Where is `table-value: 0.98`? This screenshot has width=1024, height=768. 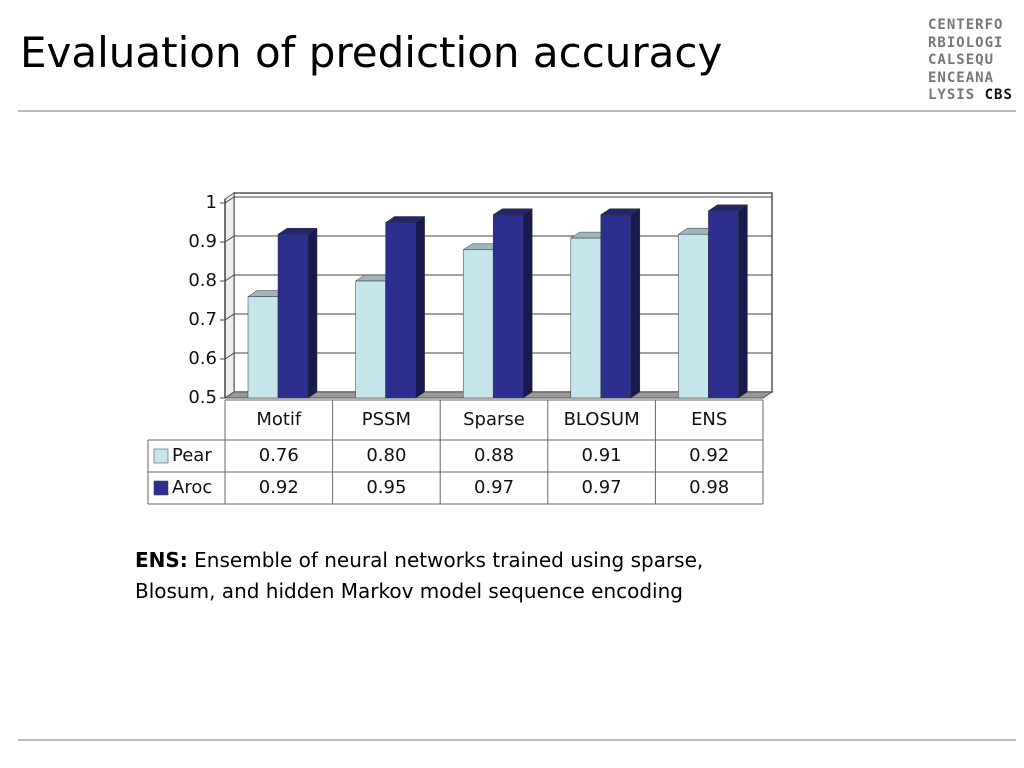 table-value: 0.98 is located at coordinates (709, 487).